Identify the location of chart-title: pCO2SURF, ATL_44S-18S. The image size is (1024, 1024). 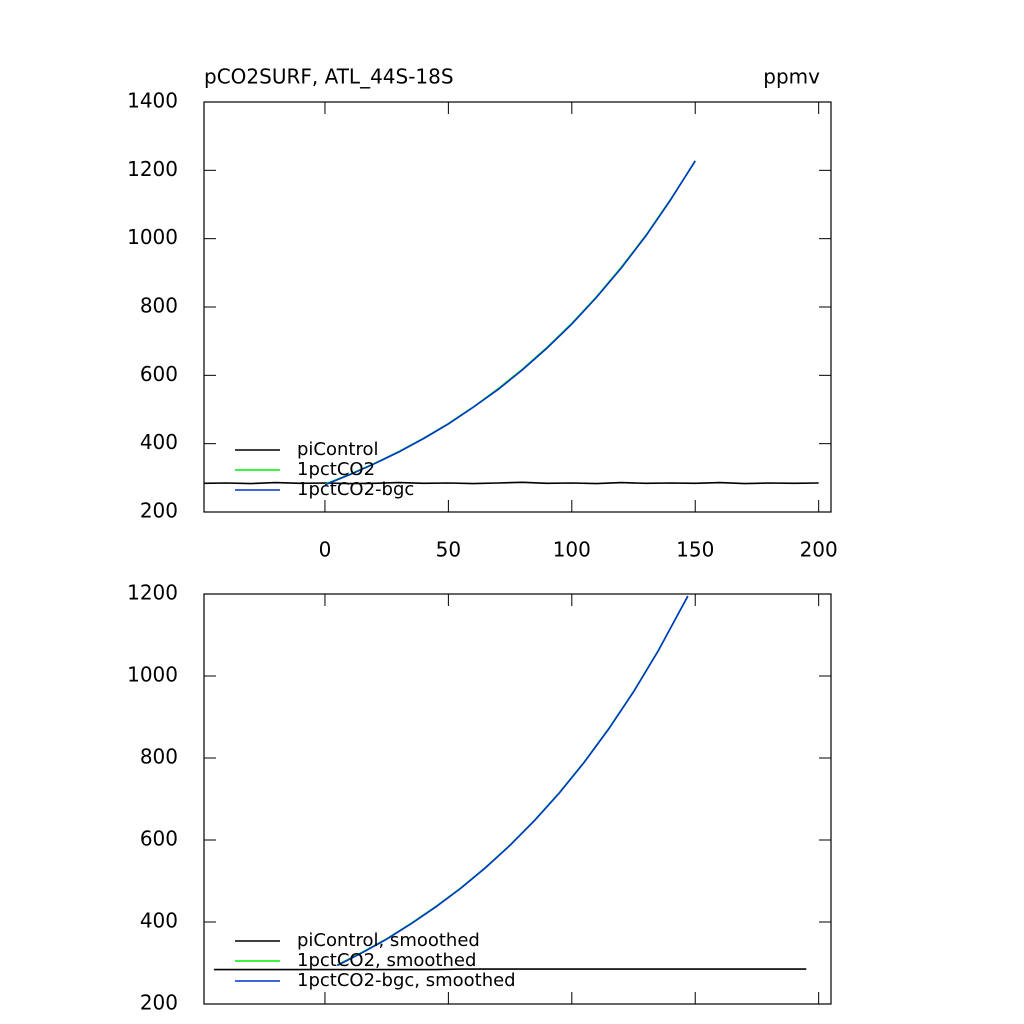
(329, 77).